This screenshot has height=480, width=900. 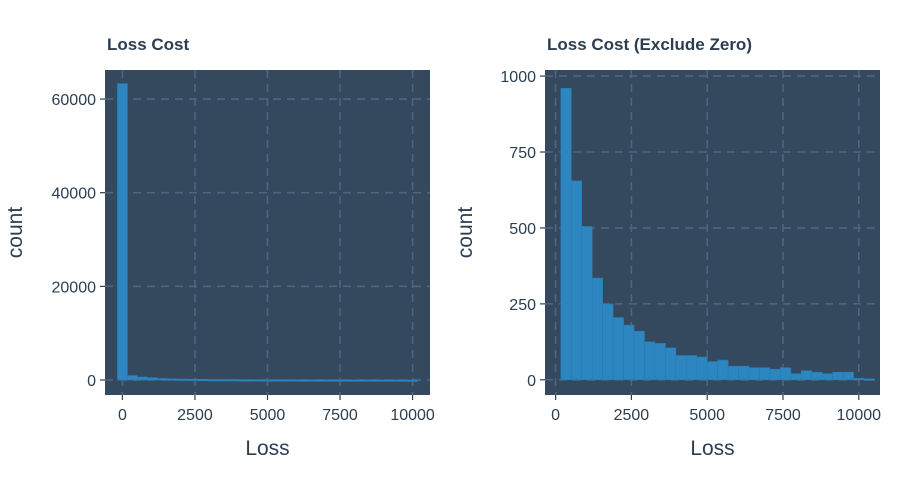 I want to click on y-tick-label: 500, so click(x=522, y=229).